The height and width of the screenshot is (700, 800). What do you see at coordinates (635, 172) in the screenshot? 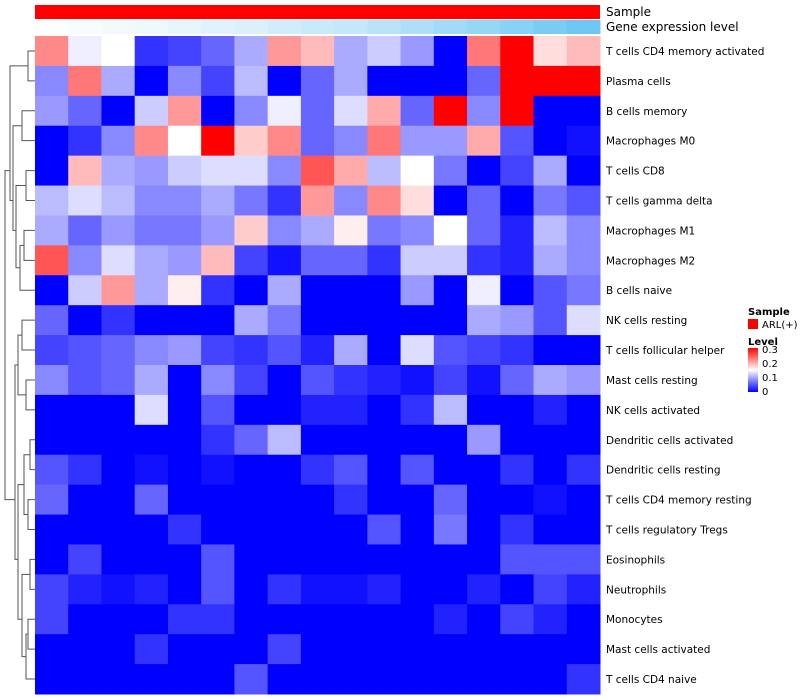
I see `row-label: T cells CD8` at bounding box center [635, 172].